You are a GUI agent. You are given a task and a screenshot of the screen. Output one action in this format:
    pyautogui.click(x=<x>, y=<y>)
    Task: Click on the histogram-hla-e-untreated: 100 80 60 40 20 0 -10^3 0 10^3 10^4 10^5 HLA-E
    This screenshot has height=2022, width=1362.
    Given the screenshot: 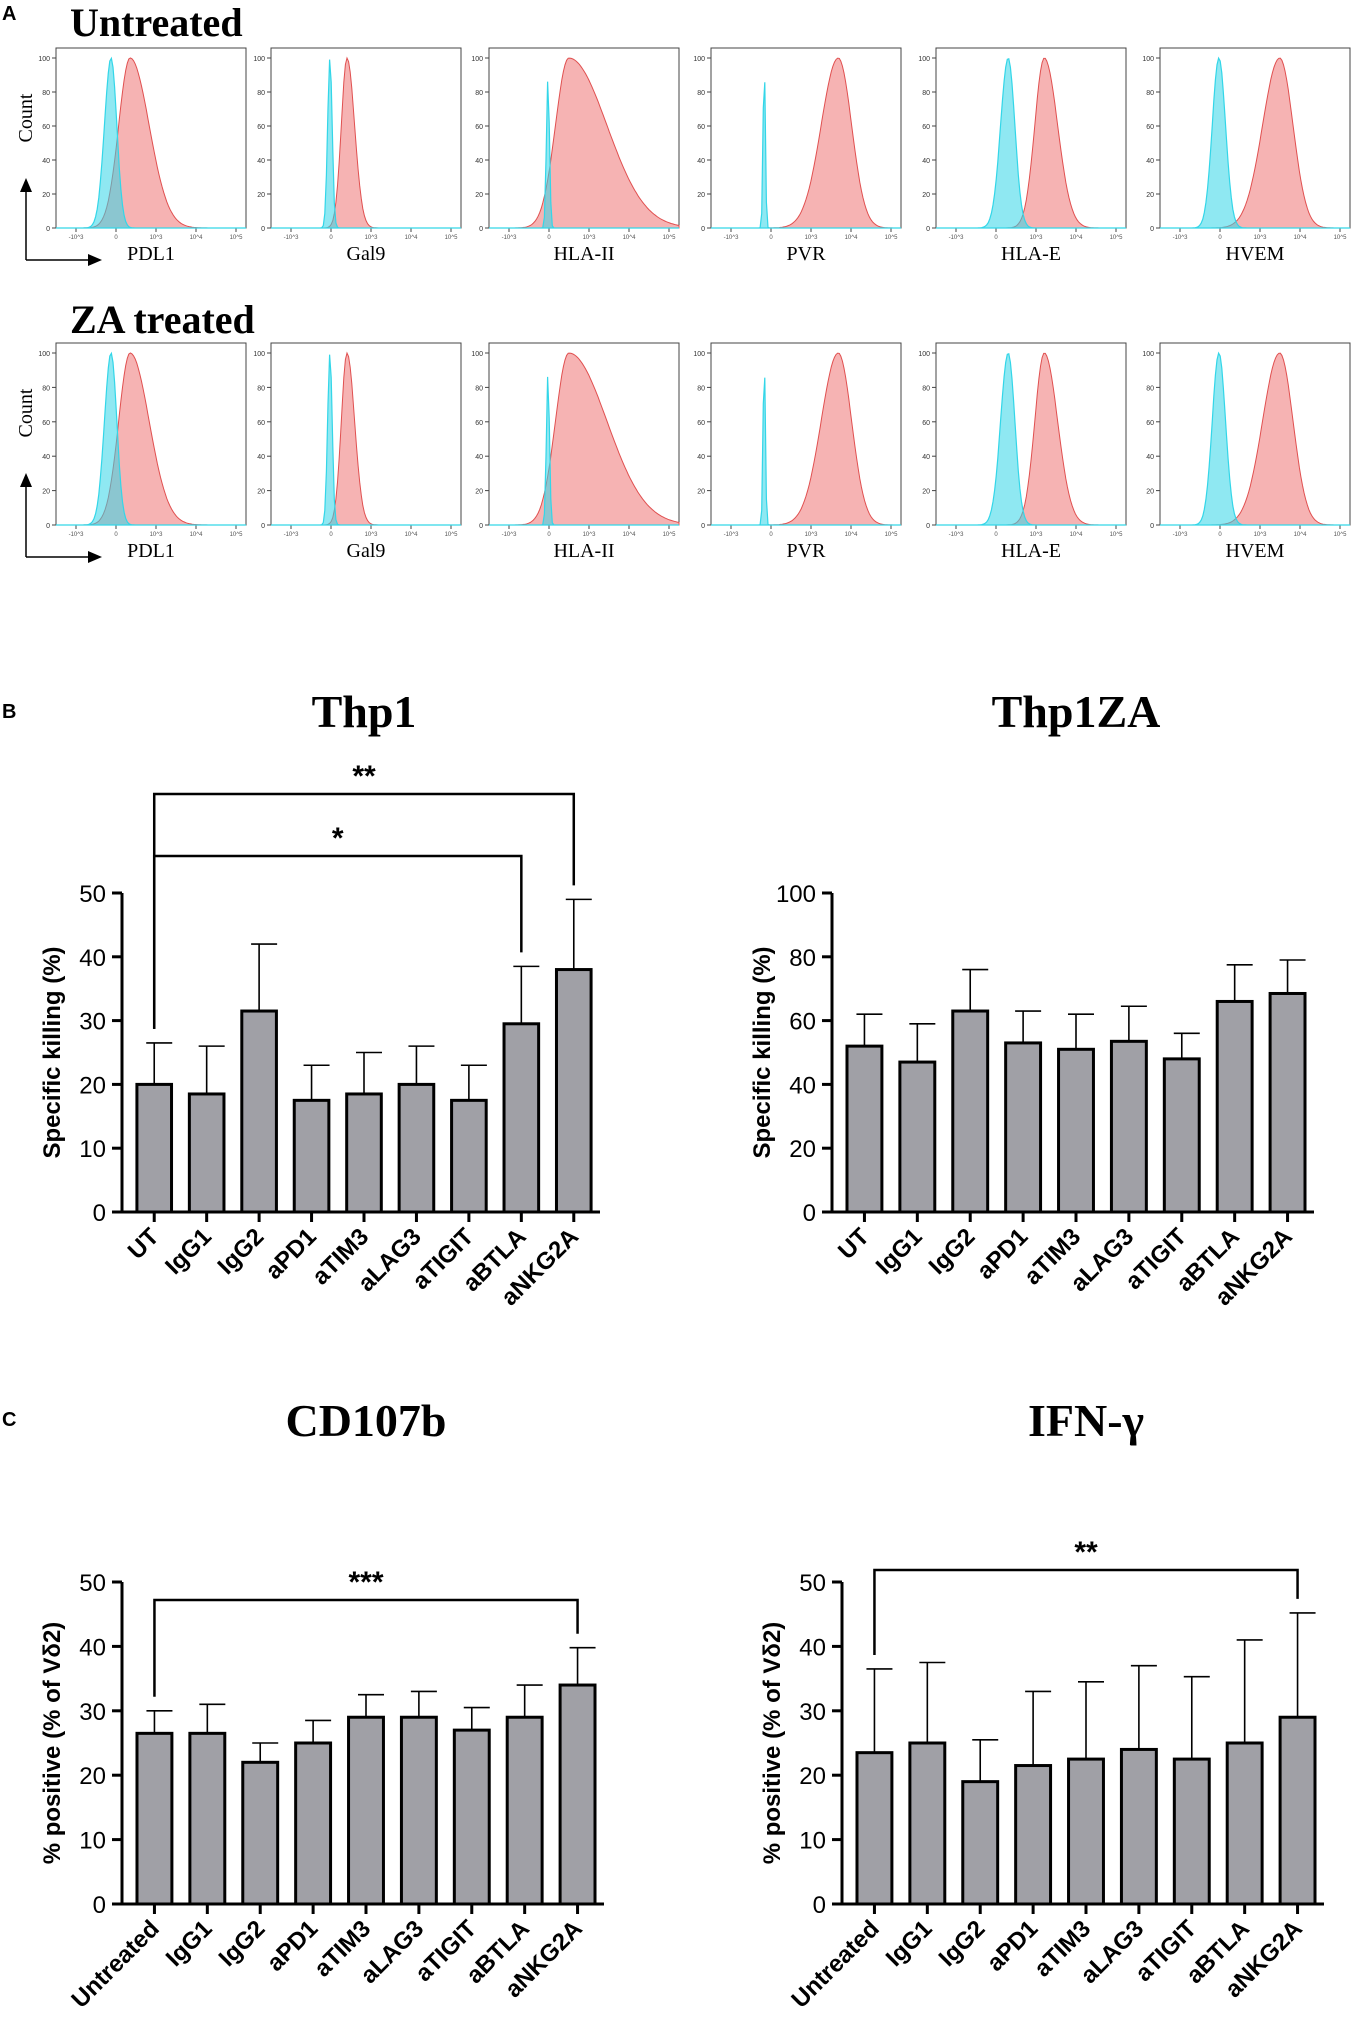 What is the action you would take?
    pyautogui.click(x=1022, y=156)
    